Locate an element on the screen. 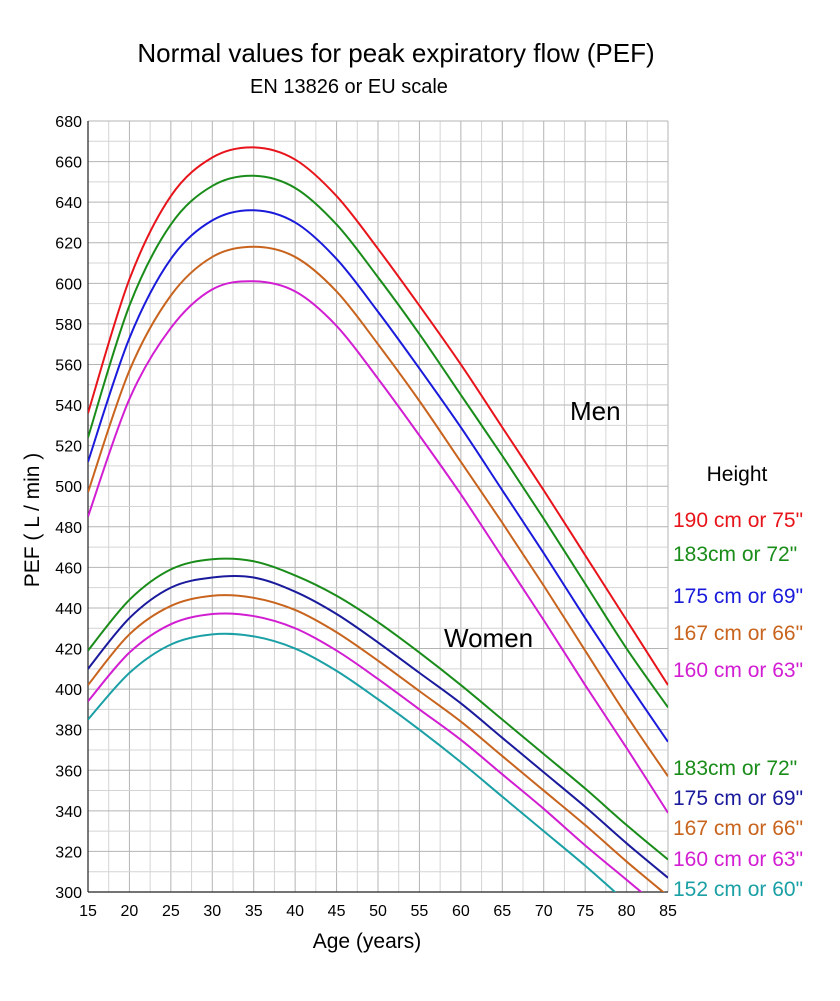  y-tick-label: 660 is located at coordinates (68, 163).